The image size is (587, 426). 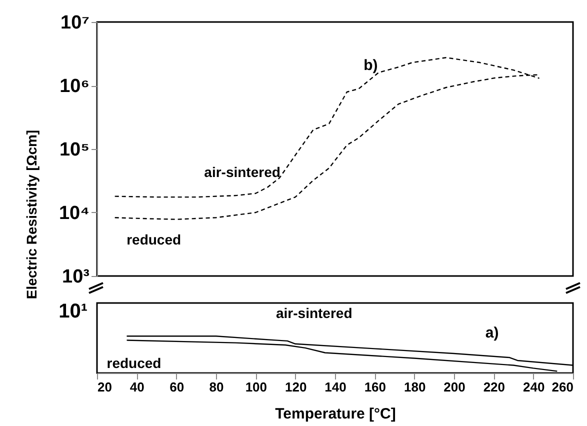 What do you see at coordinates (455, 387) in the screenshot?
I see `x-tick-label: 200` at bounding box center [455, 387].